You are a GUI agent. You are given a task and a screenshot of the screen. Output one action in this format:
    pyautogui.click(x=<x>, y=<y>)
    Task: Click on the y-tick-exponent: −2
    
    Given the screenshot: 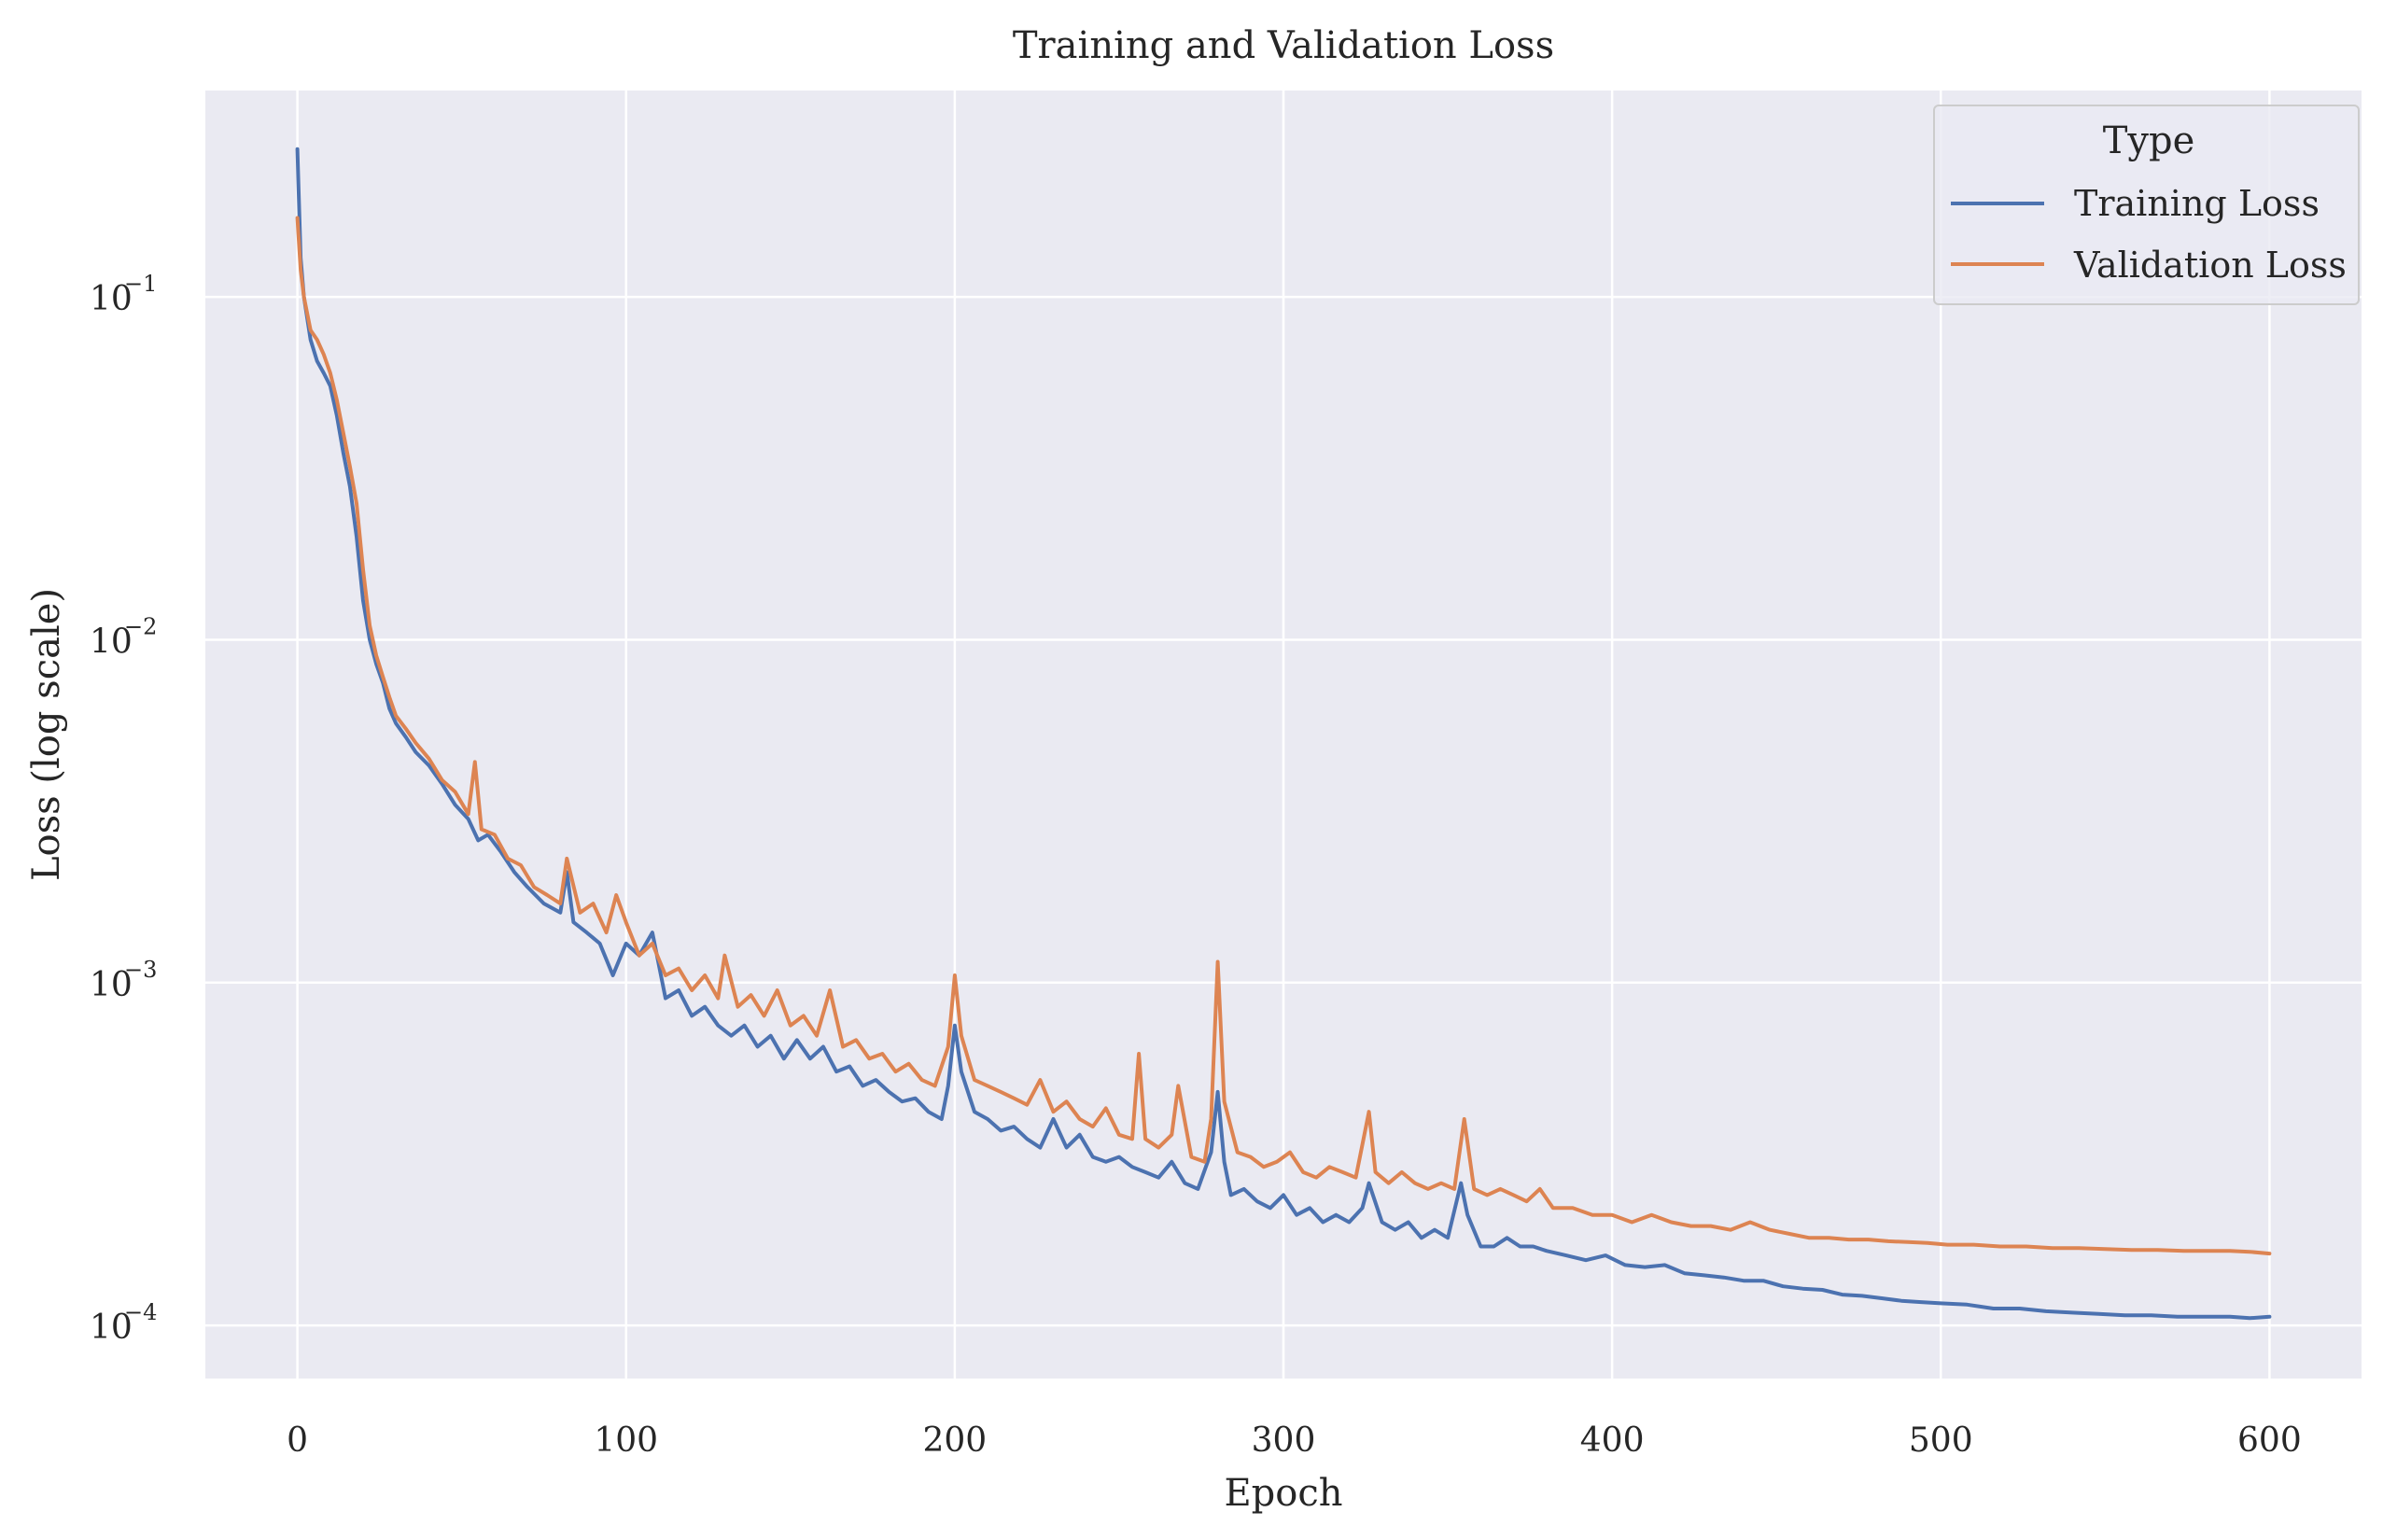 What is the action you would take?
    pyautogui.click(x=141, y=626)
    